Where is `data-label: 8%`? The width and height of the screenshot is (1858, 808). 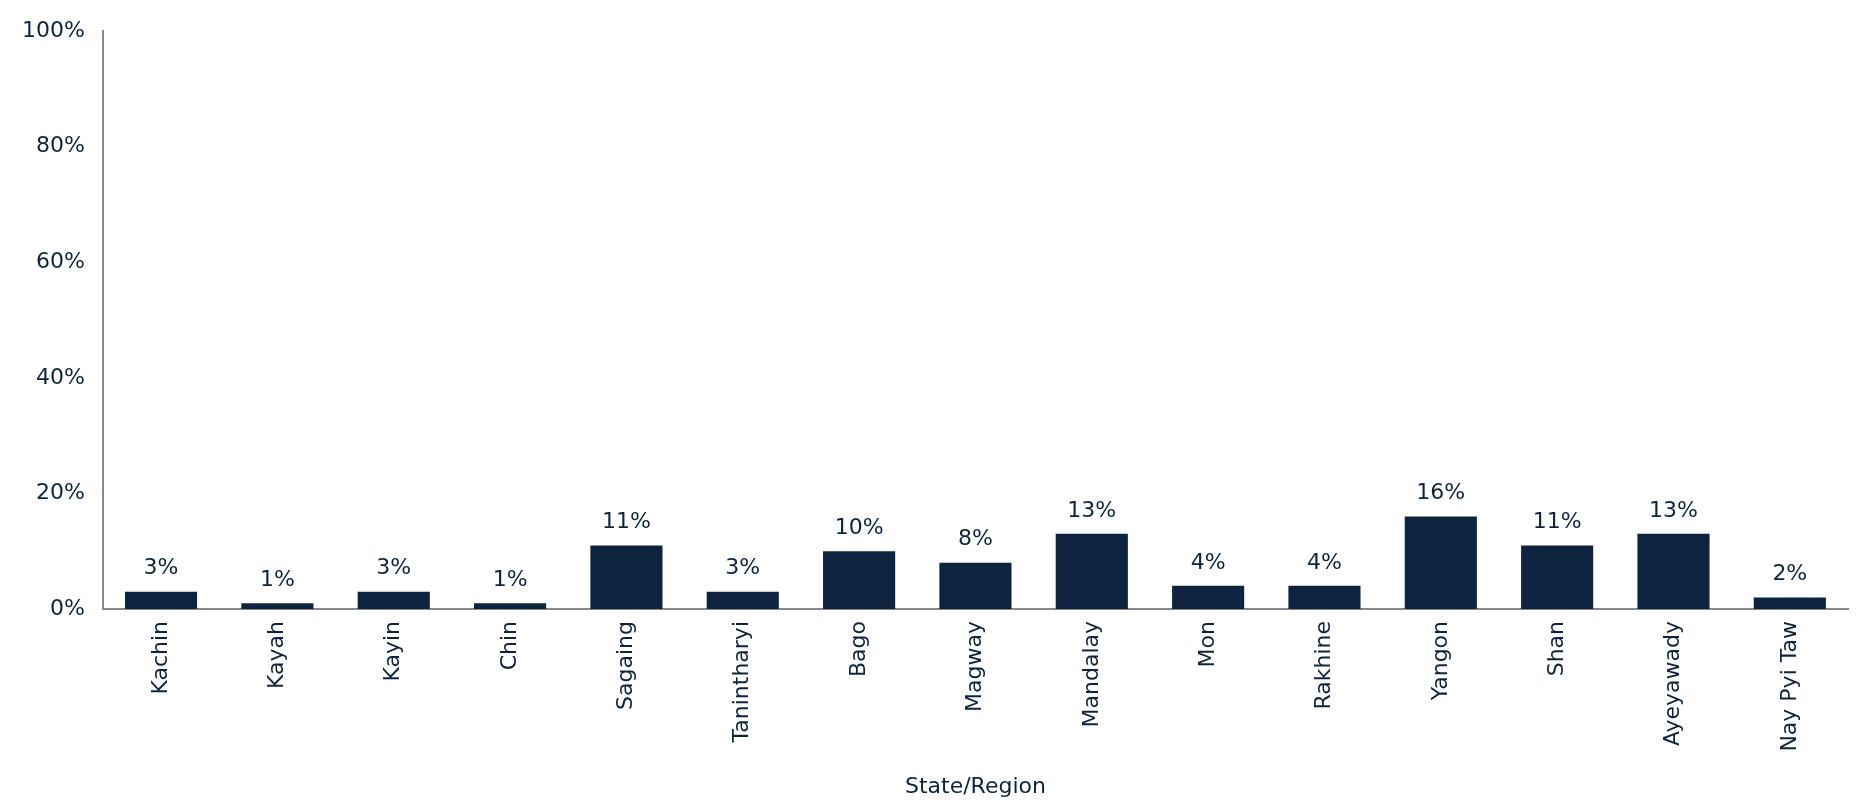 data-label: 8% is located at coordinates (975, 538).